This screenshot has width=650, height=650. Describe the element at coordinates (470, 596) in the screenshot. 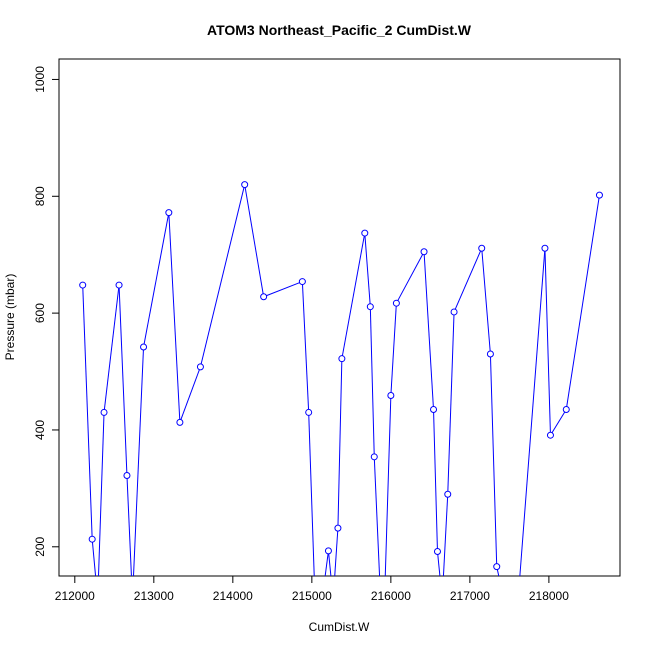

I see `x-tick-label: 217000` at that location.